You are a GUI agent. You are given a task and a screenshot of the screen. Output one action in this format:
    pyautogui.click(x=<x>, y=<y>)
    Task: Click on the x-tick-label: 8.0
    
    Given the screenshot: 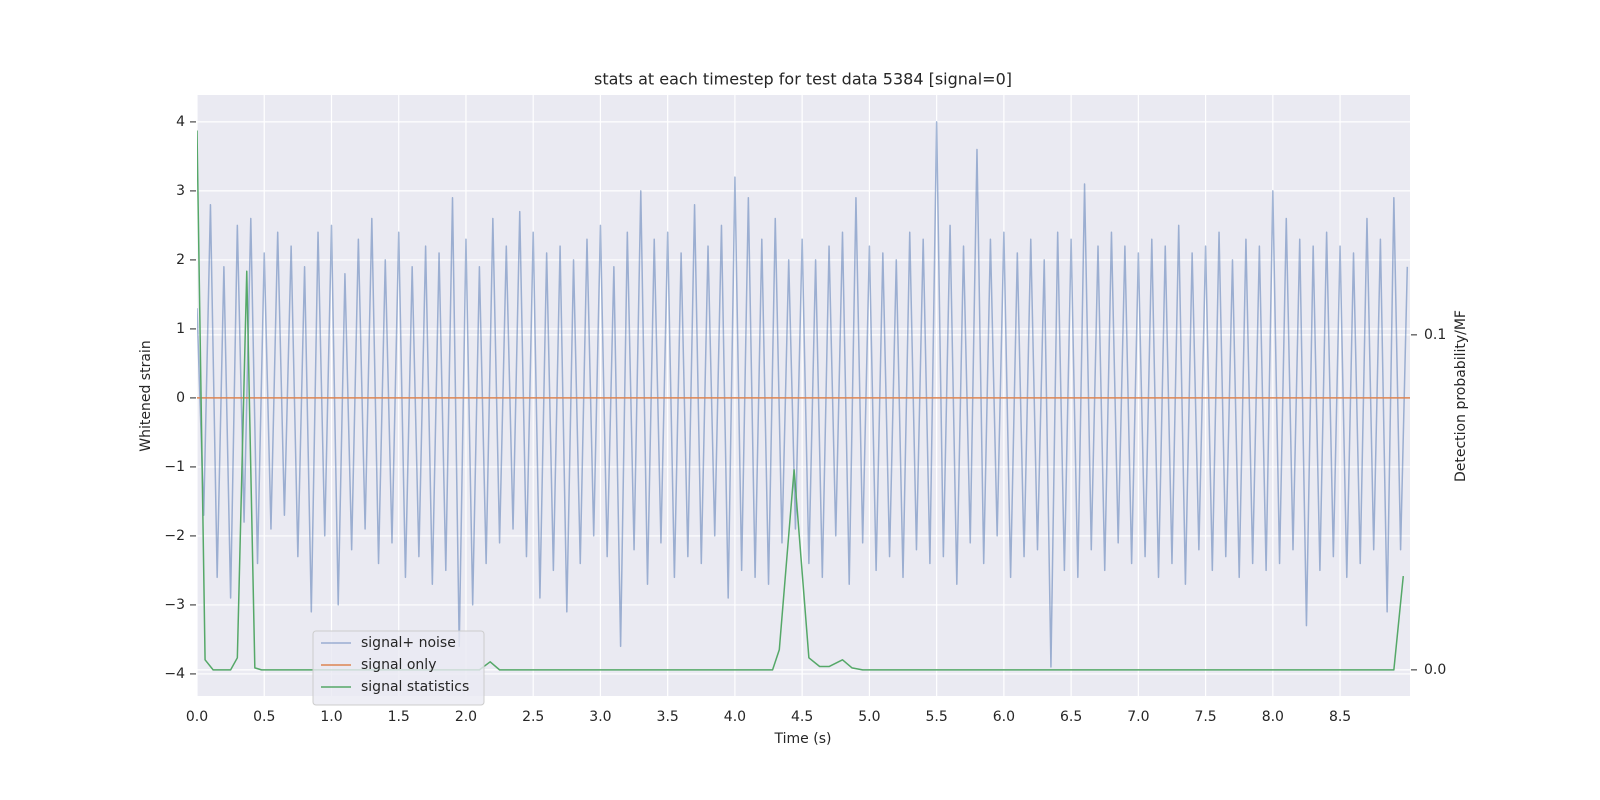 What is the action you would take?
    pyautogui.click(x=1273, y=717)
    